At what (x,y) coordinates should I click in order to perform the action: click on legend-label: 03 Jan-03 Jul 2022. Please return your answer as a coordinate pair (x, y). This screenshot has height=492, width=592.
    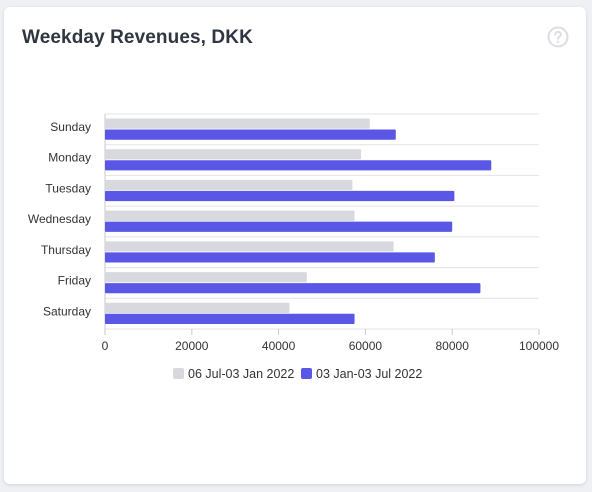
    Looking at the image, I should click on (369, 374).